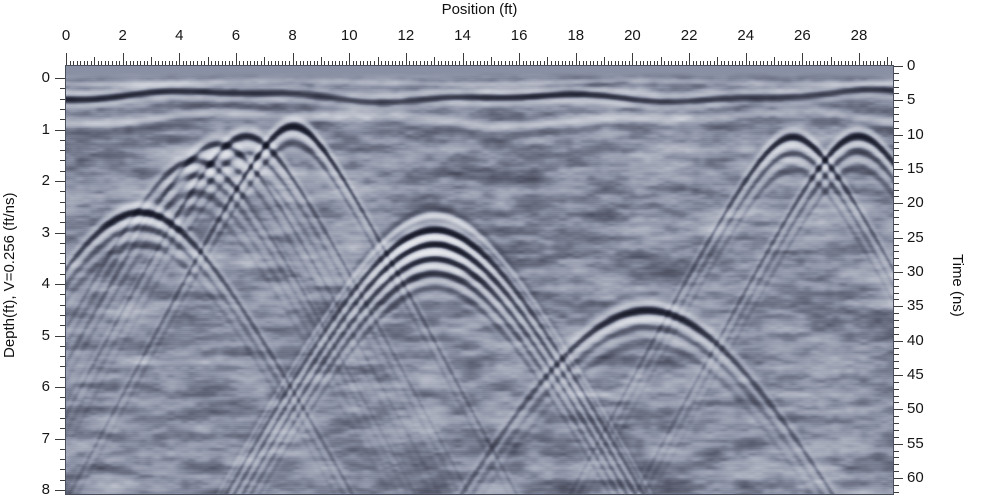 The width and height of the screenshot is (1006, 502). I want to click on depth-tick-label: 2, so click(45, 180).